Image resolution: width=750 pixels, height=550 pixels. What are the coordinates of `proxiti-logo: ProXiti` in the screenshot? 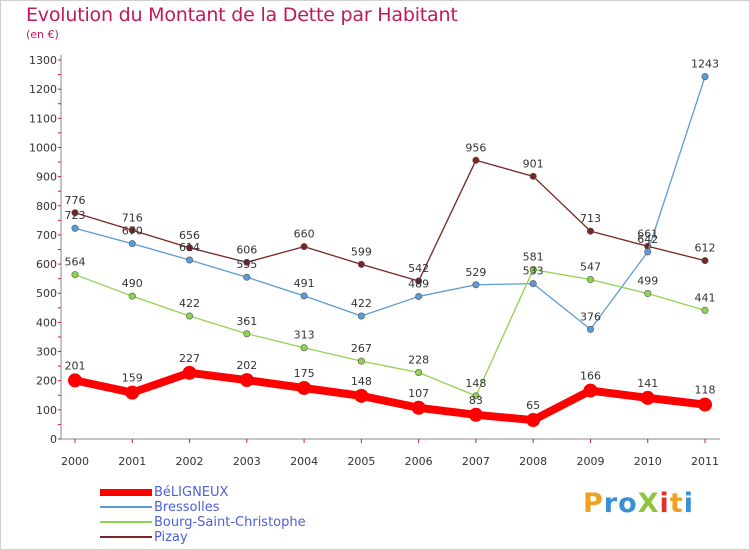 It's located at (638, 503).